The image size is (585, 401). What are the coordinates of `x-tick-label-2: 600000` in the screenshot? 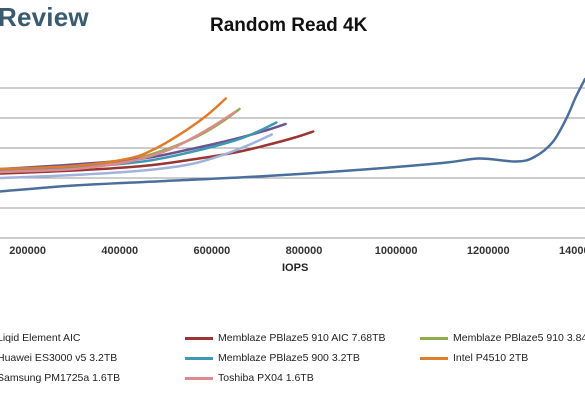 It's located at (212, 251).